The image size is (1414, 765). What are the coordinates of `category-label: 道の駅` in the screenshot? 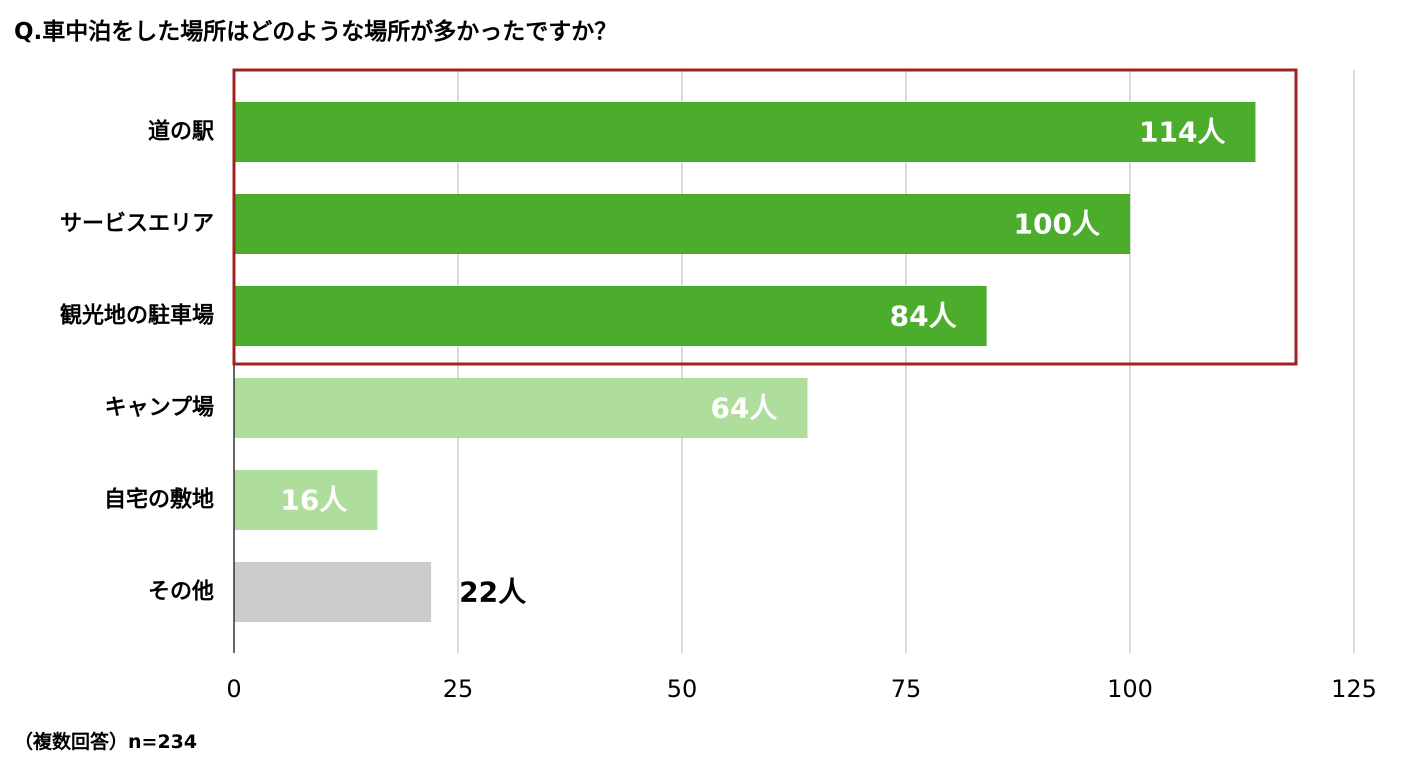 It's located at (181, 132).